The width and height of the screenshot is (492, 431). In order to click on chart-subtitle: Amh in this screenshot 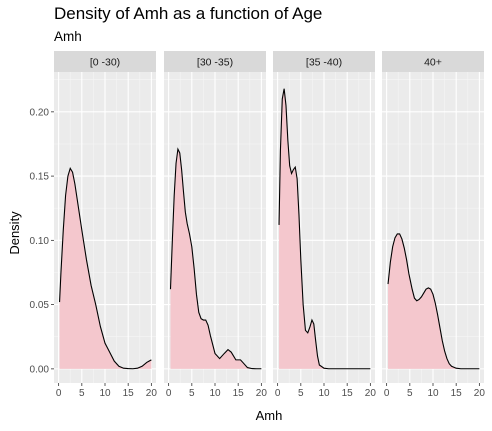, I will do `click(68, 36)`.